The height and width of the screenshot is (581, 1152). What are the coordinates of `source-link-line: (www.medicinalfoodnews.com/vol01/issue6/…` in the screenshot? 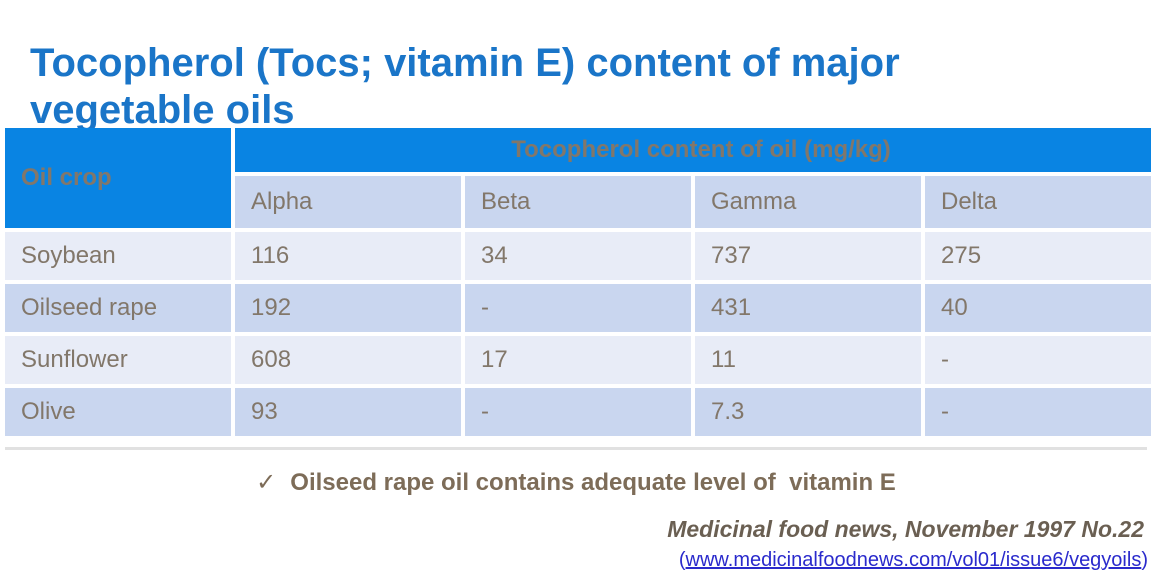 It's located at (913, 560).